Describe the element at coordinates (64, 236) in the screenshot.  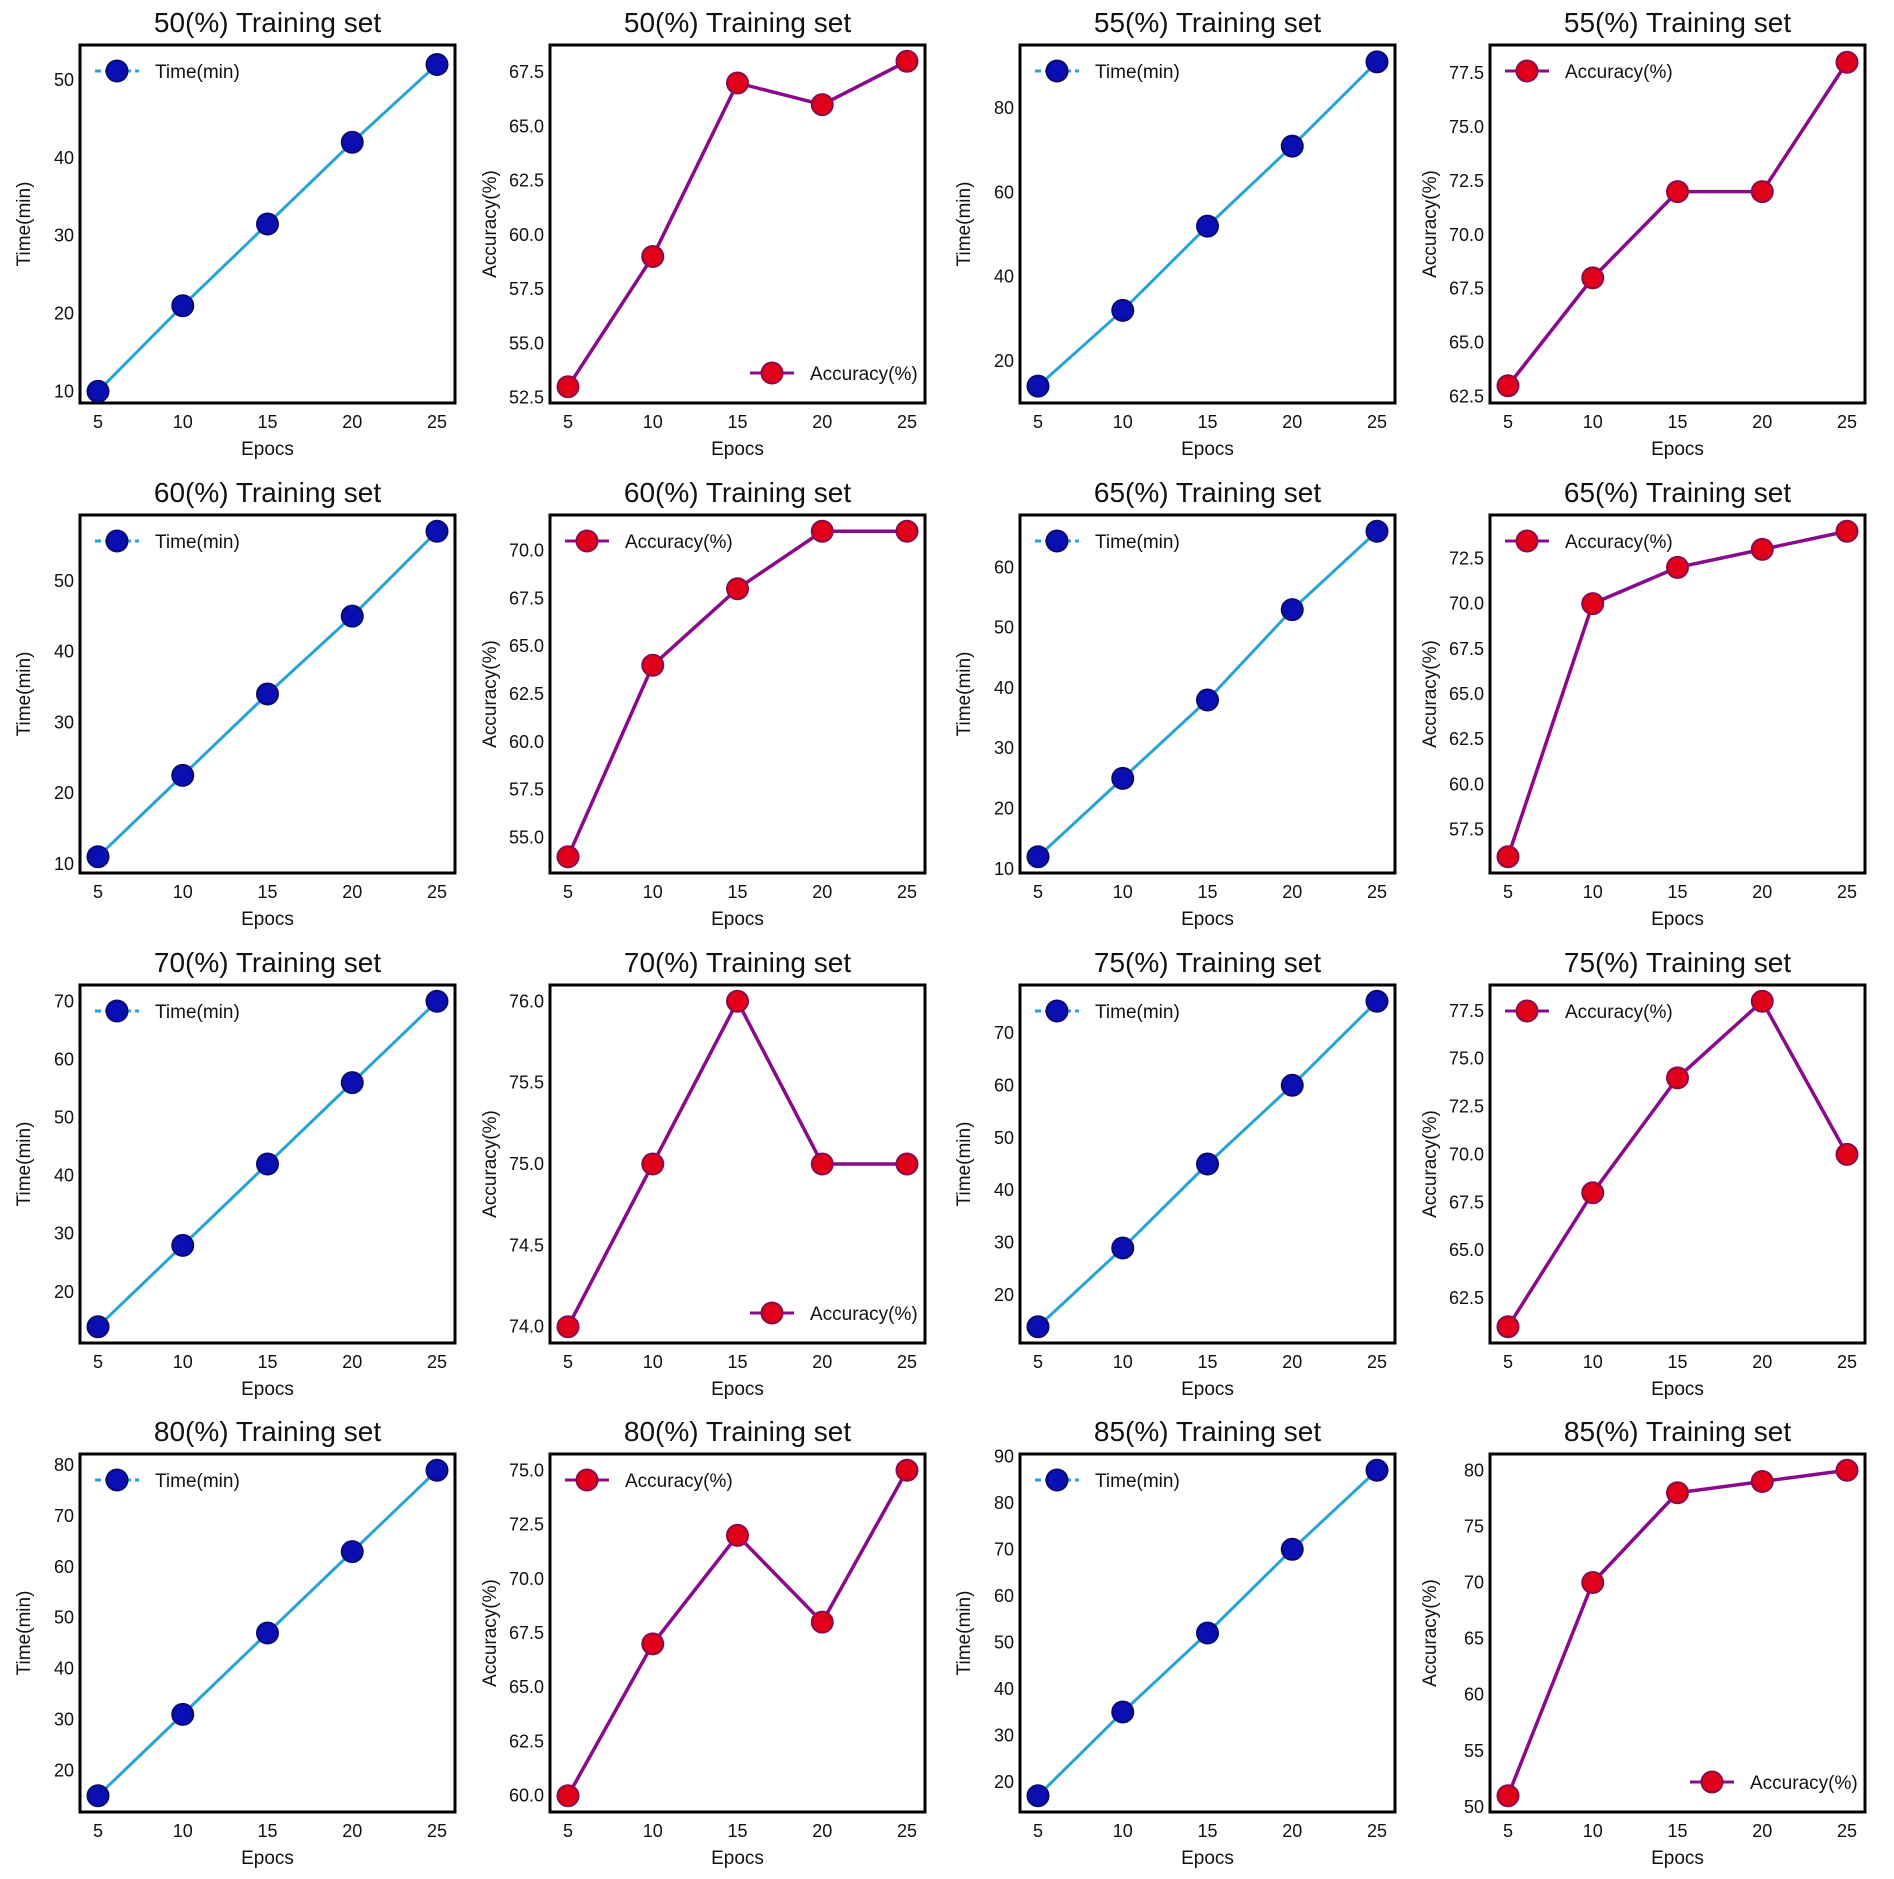
I see `y-tick-label: 30` at that location.